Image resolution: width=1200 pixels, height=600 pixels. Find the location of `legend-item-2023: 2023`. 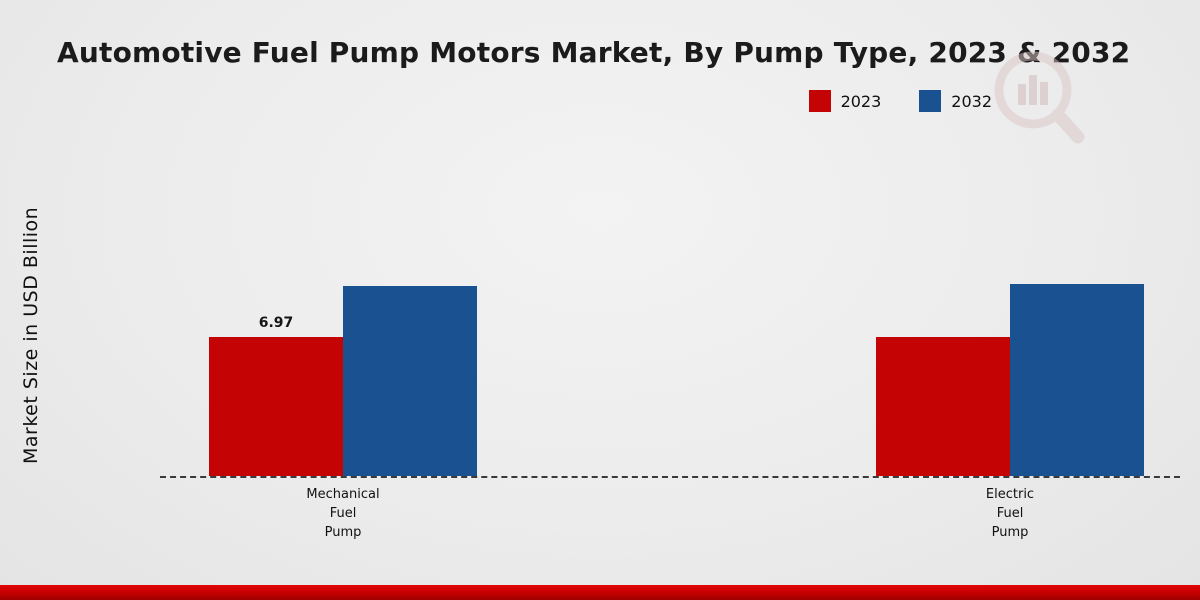

legend-item-2023: 2023 is located at coordinates (845, 101).